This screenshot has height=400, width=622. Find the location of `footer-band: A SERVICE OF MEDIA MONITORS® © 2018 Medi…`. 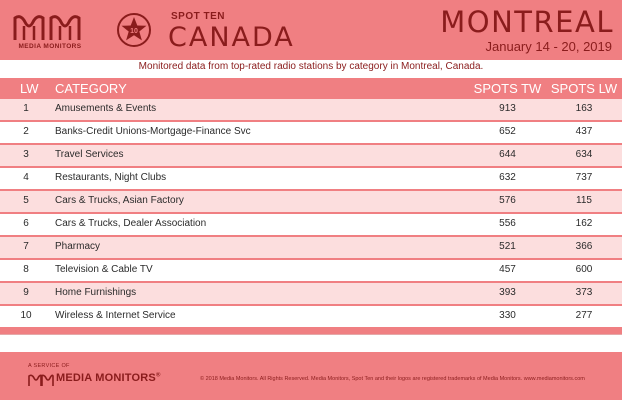

footer-band: A SERVICE OF MEDIA MONITORS® © 2018 Medi… is located at coordinates (311, 376).